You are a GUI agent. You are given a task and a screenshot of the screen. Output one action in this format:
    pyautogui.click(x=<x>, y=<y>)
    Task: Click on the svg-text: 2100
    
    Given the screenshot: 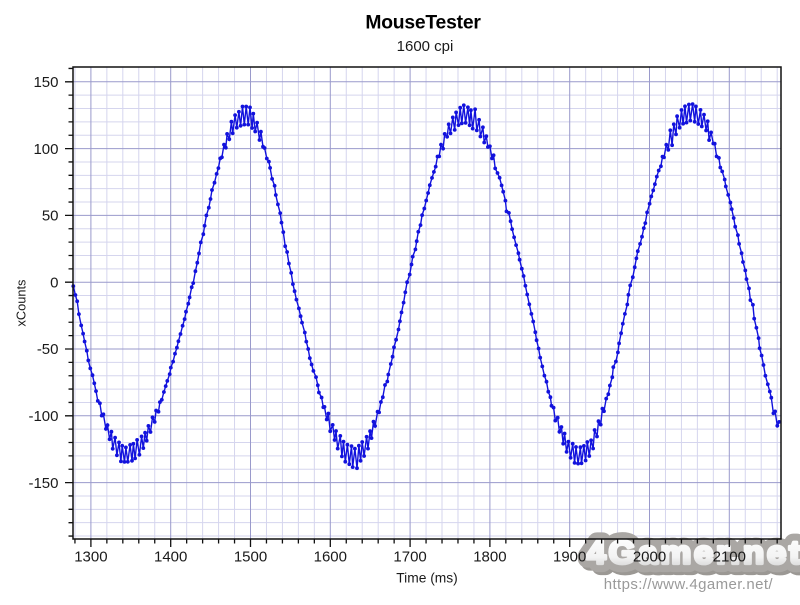 What is the action you would take?
    pyautogui.click(x=729, y=557)
    